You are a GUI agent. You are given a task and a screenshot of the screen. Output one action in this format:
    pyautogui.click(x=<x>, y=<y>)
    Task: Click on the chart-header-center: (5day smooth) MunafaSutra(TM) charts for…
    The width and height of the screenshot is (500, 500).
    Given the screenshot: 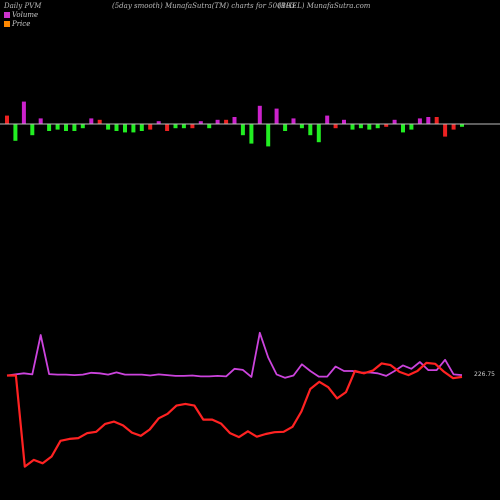 What is the action you would take?
    pyautogui.click(x=203, y=6)
    